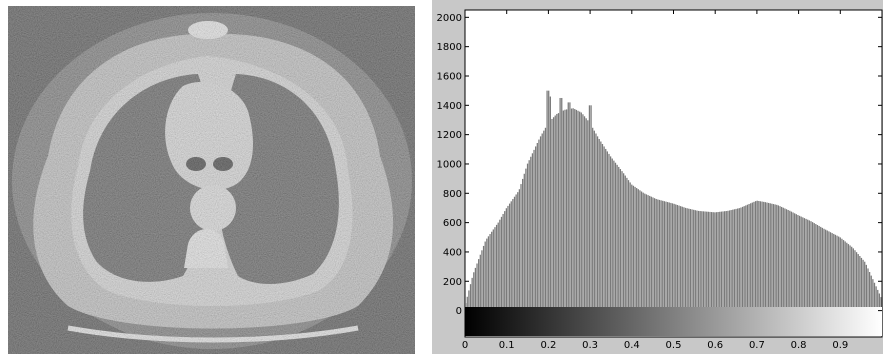  Describe the element at coordinates (449, 76) in the screenshot. I see `y-tick-label: 1600` at that location.